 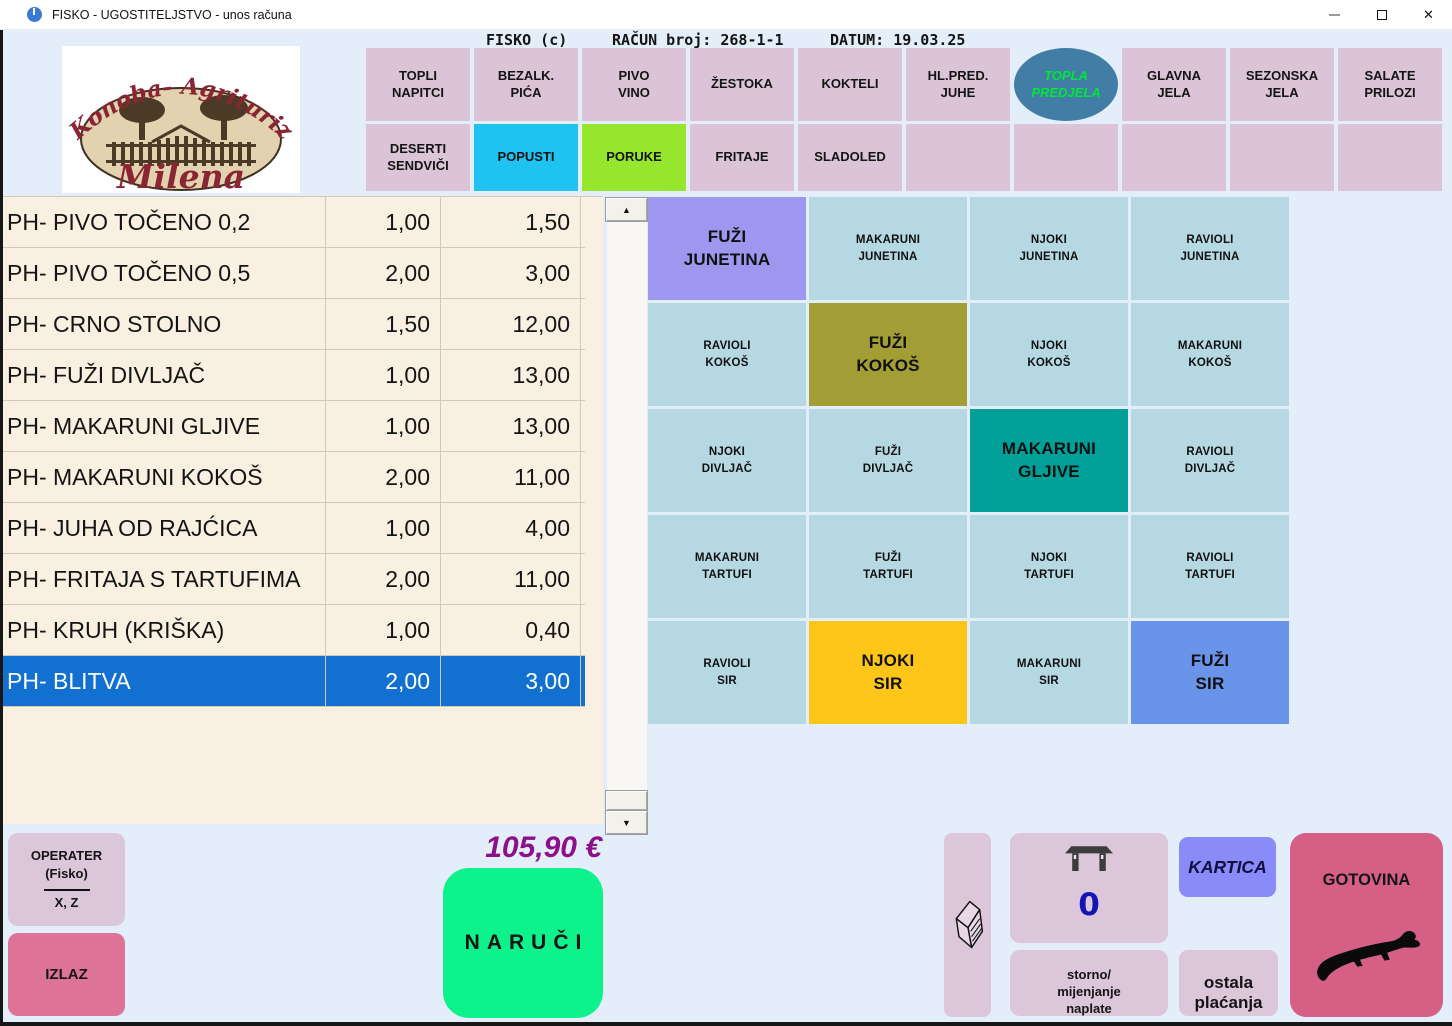 I want to click on product-button-ravioli-sir: RAVIOLI SIR, so click(x=727, y=672).